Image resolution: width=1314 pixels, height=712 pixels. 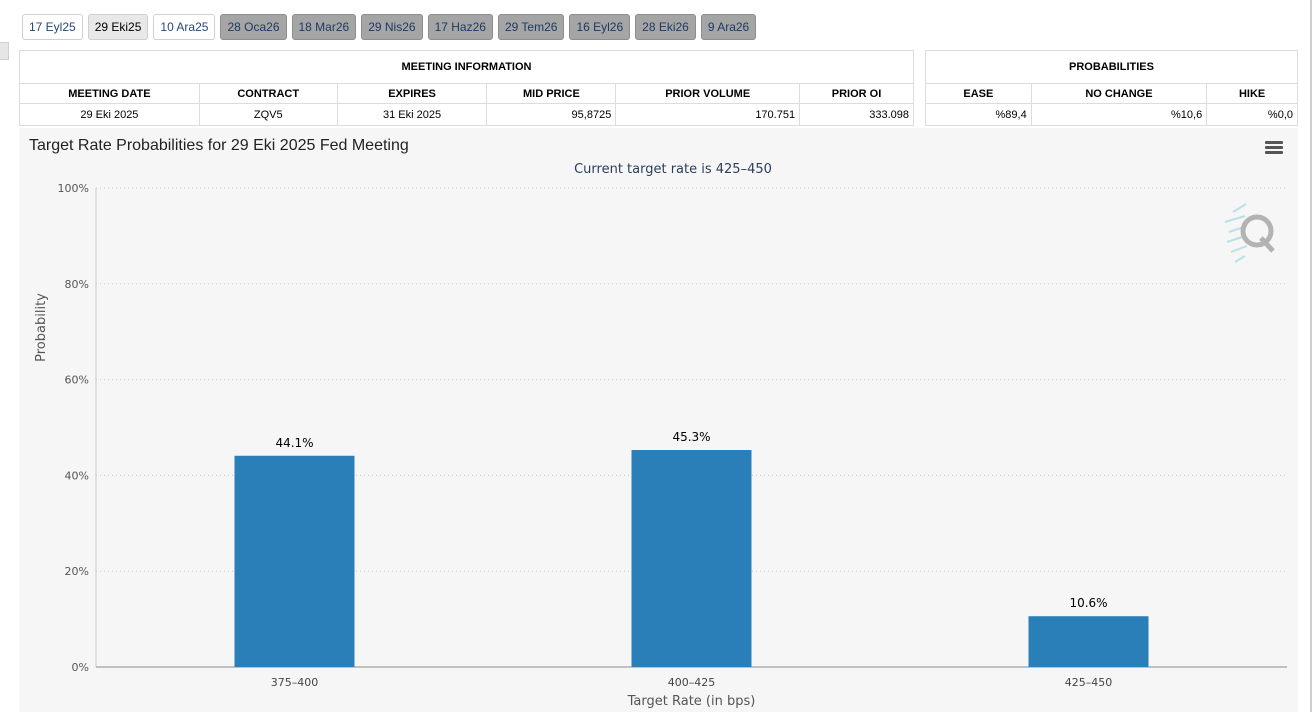 What do you see at coordinates (1088, 603) in the screenshot?
I see `data-label: 10.6%` at bounding box center [1088, 603].